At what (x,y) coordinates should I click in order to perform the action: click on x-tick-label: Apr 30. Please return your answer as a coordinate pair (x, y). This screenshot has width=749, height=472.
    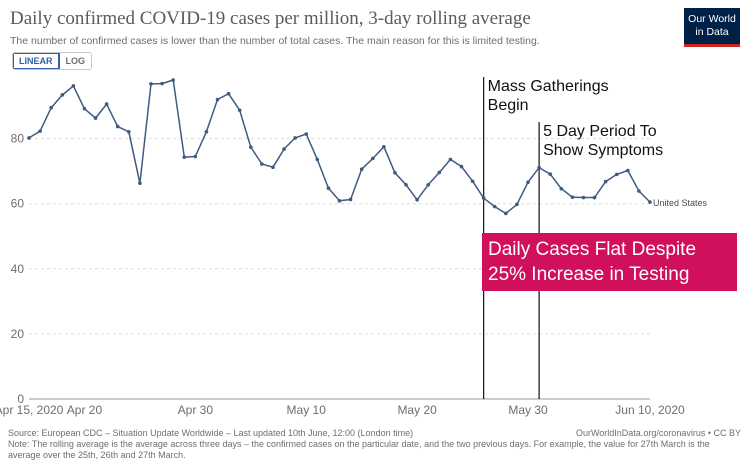
    Looking at the image, I should click on (196, 410).